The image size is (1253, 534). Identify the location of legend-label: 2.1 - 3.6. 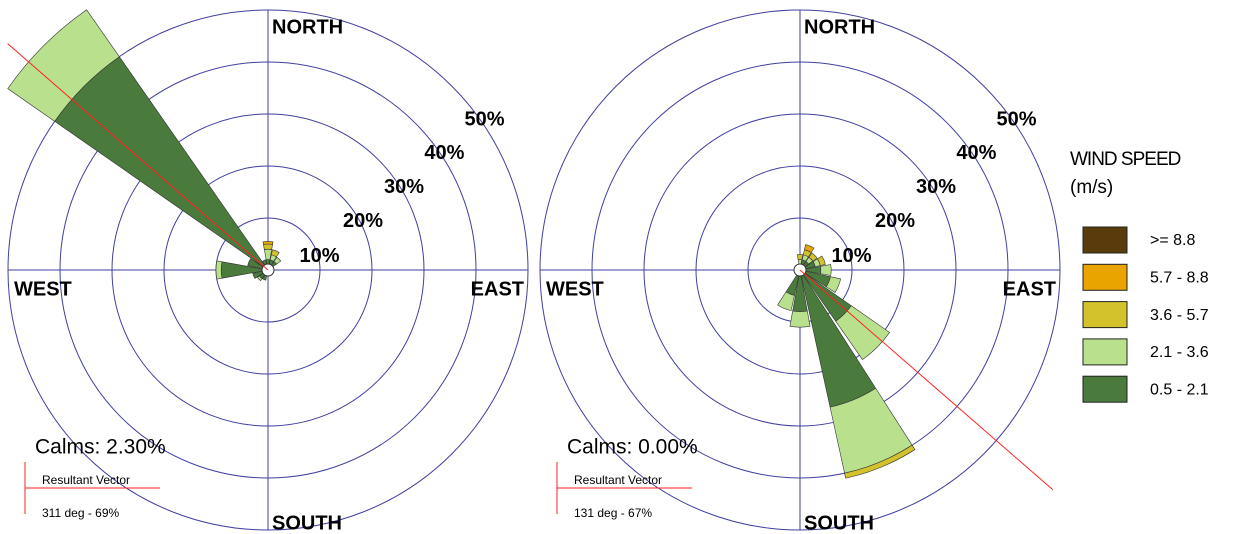
(1179, 352).